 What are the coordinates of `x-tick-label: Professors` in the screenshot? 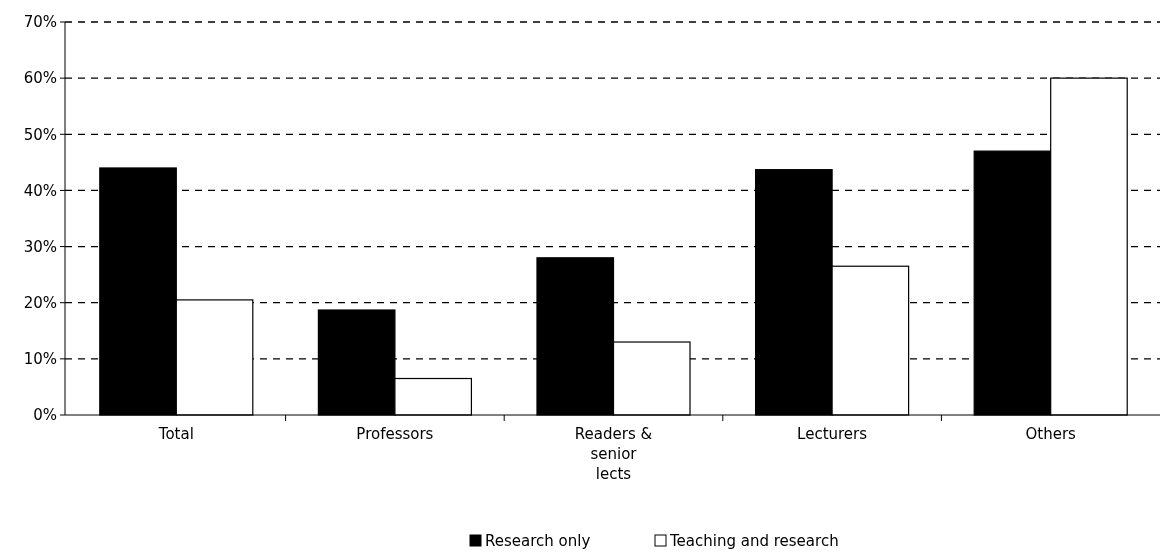 It's located at (395, 434).